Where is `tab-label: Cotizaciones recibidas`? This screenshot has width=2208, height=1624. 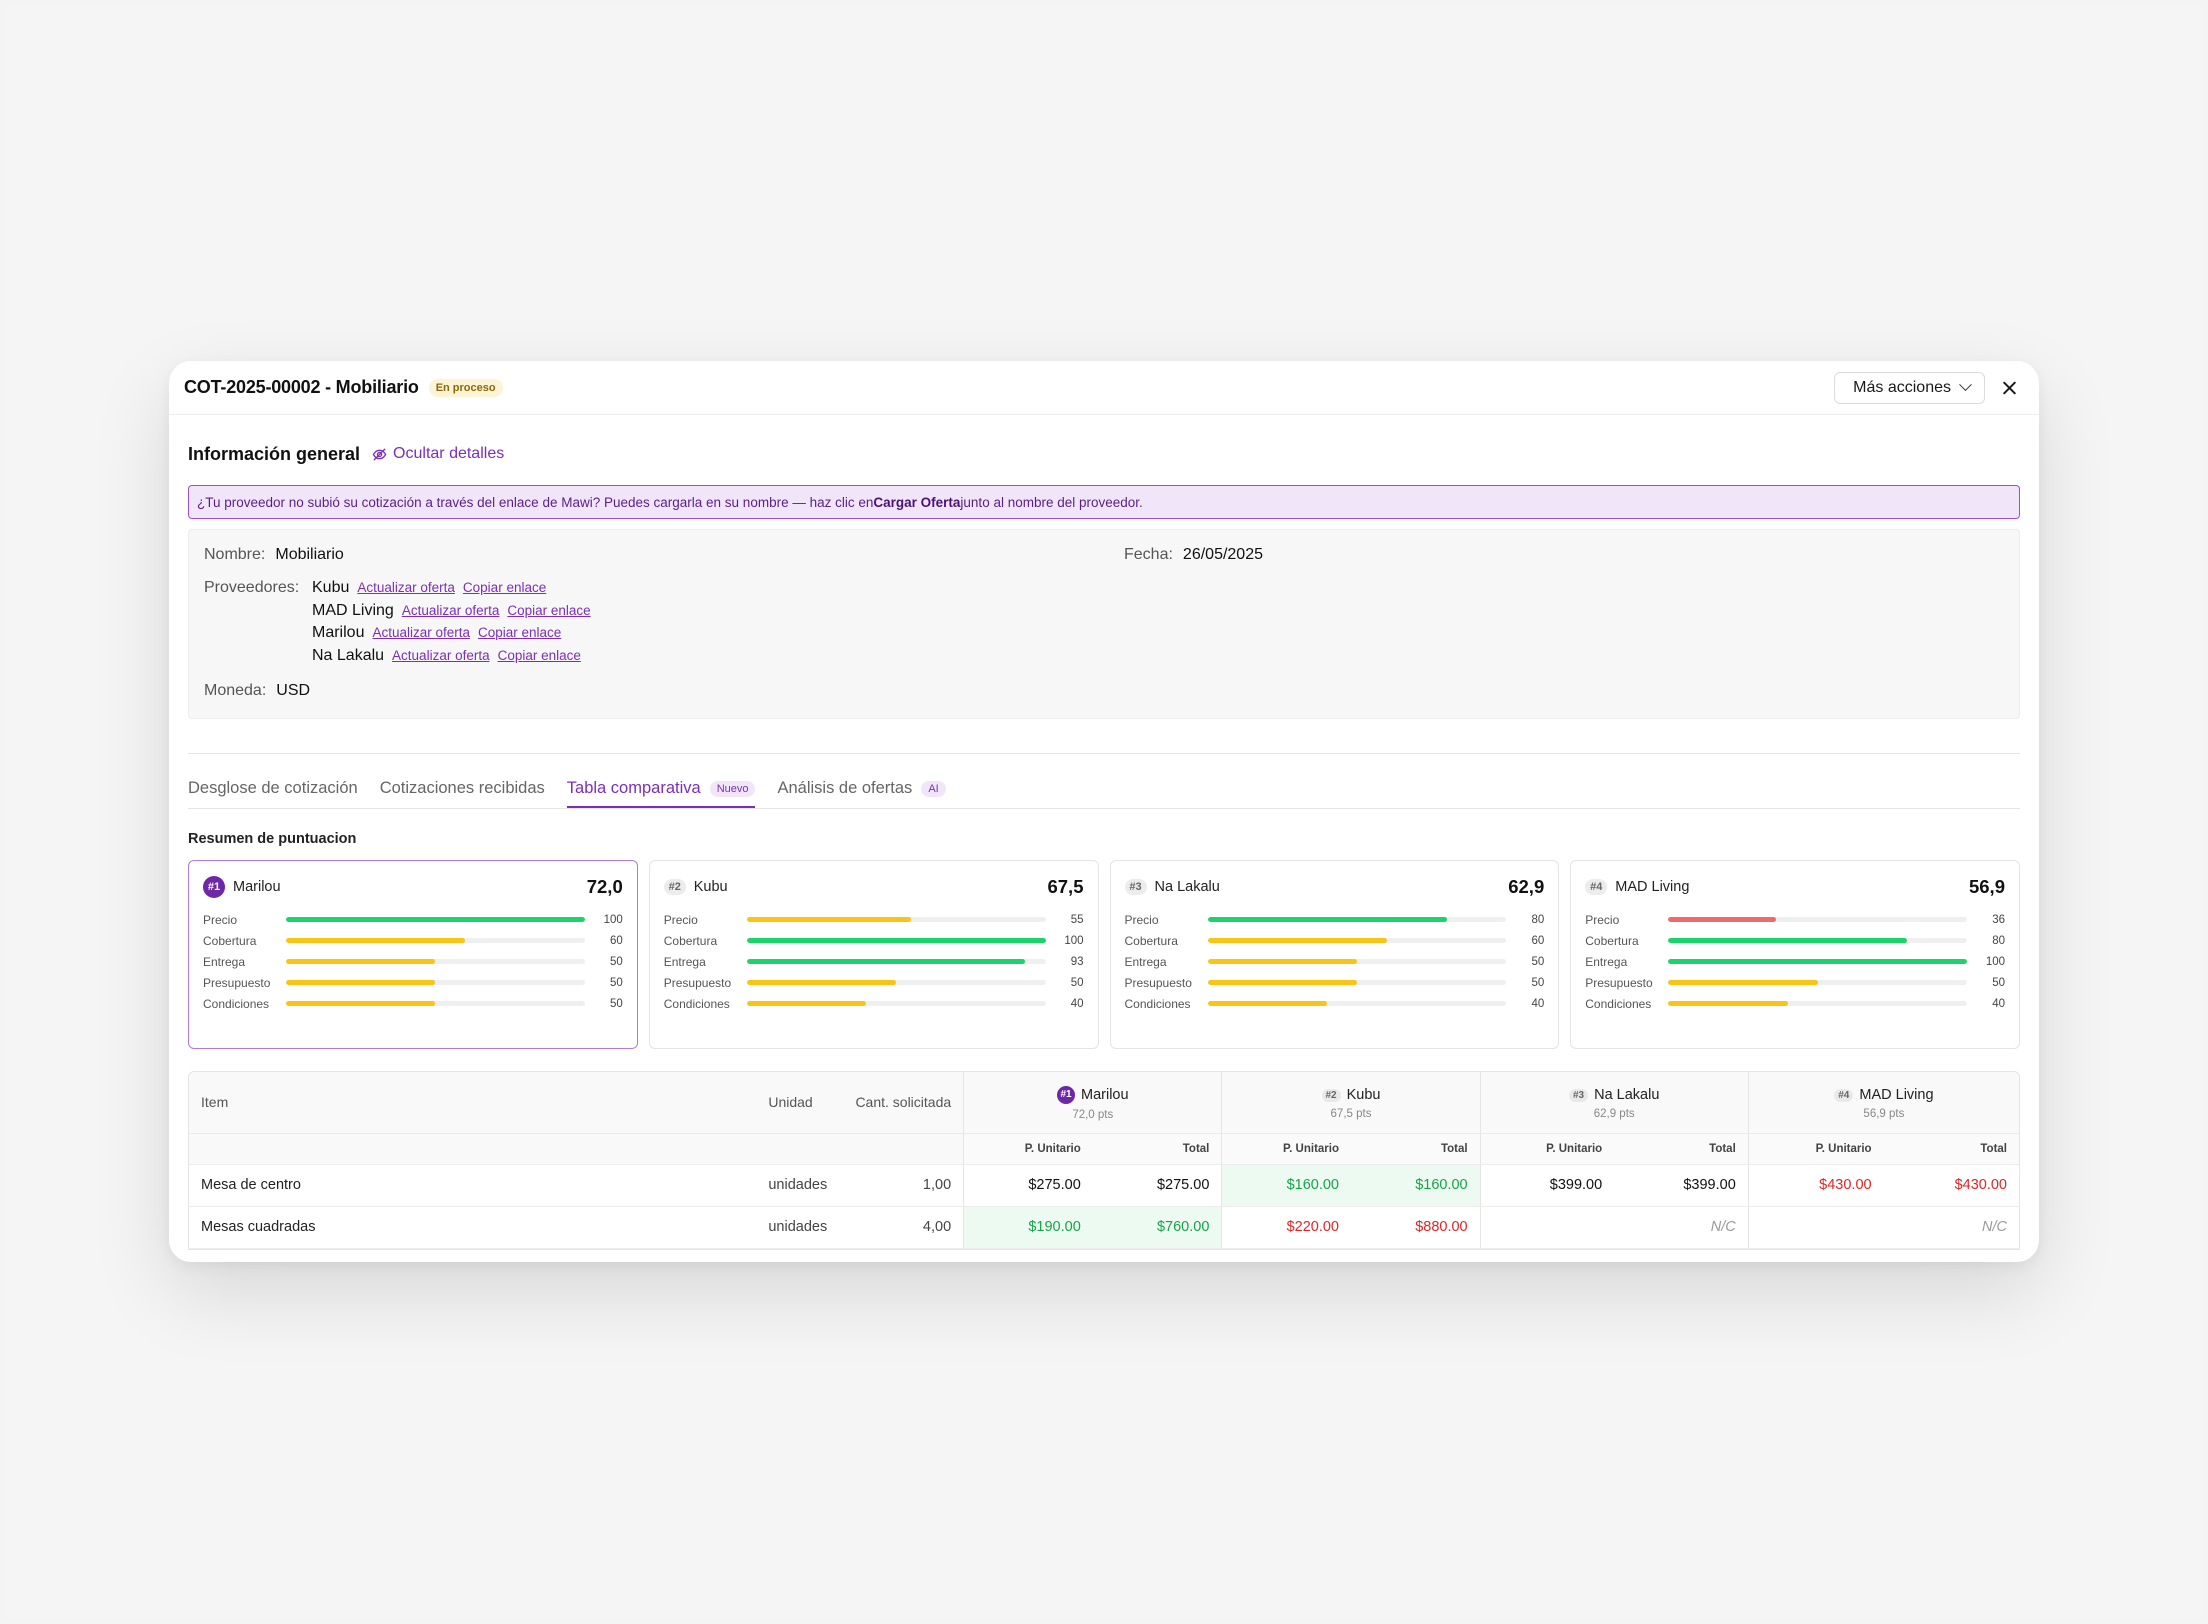 tab-label: Cotizaciones recibidas is located at coordinates (462, 788).